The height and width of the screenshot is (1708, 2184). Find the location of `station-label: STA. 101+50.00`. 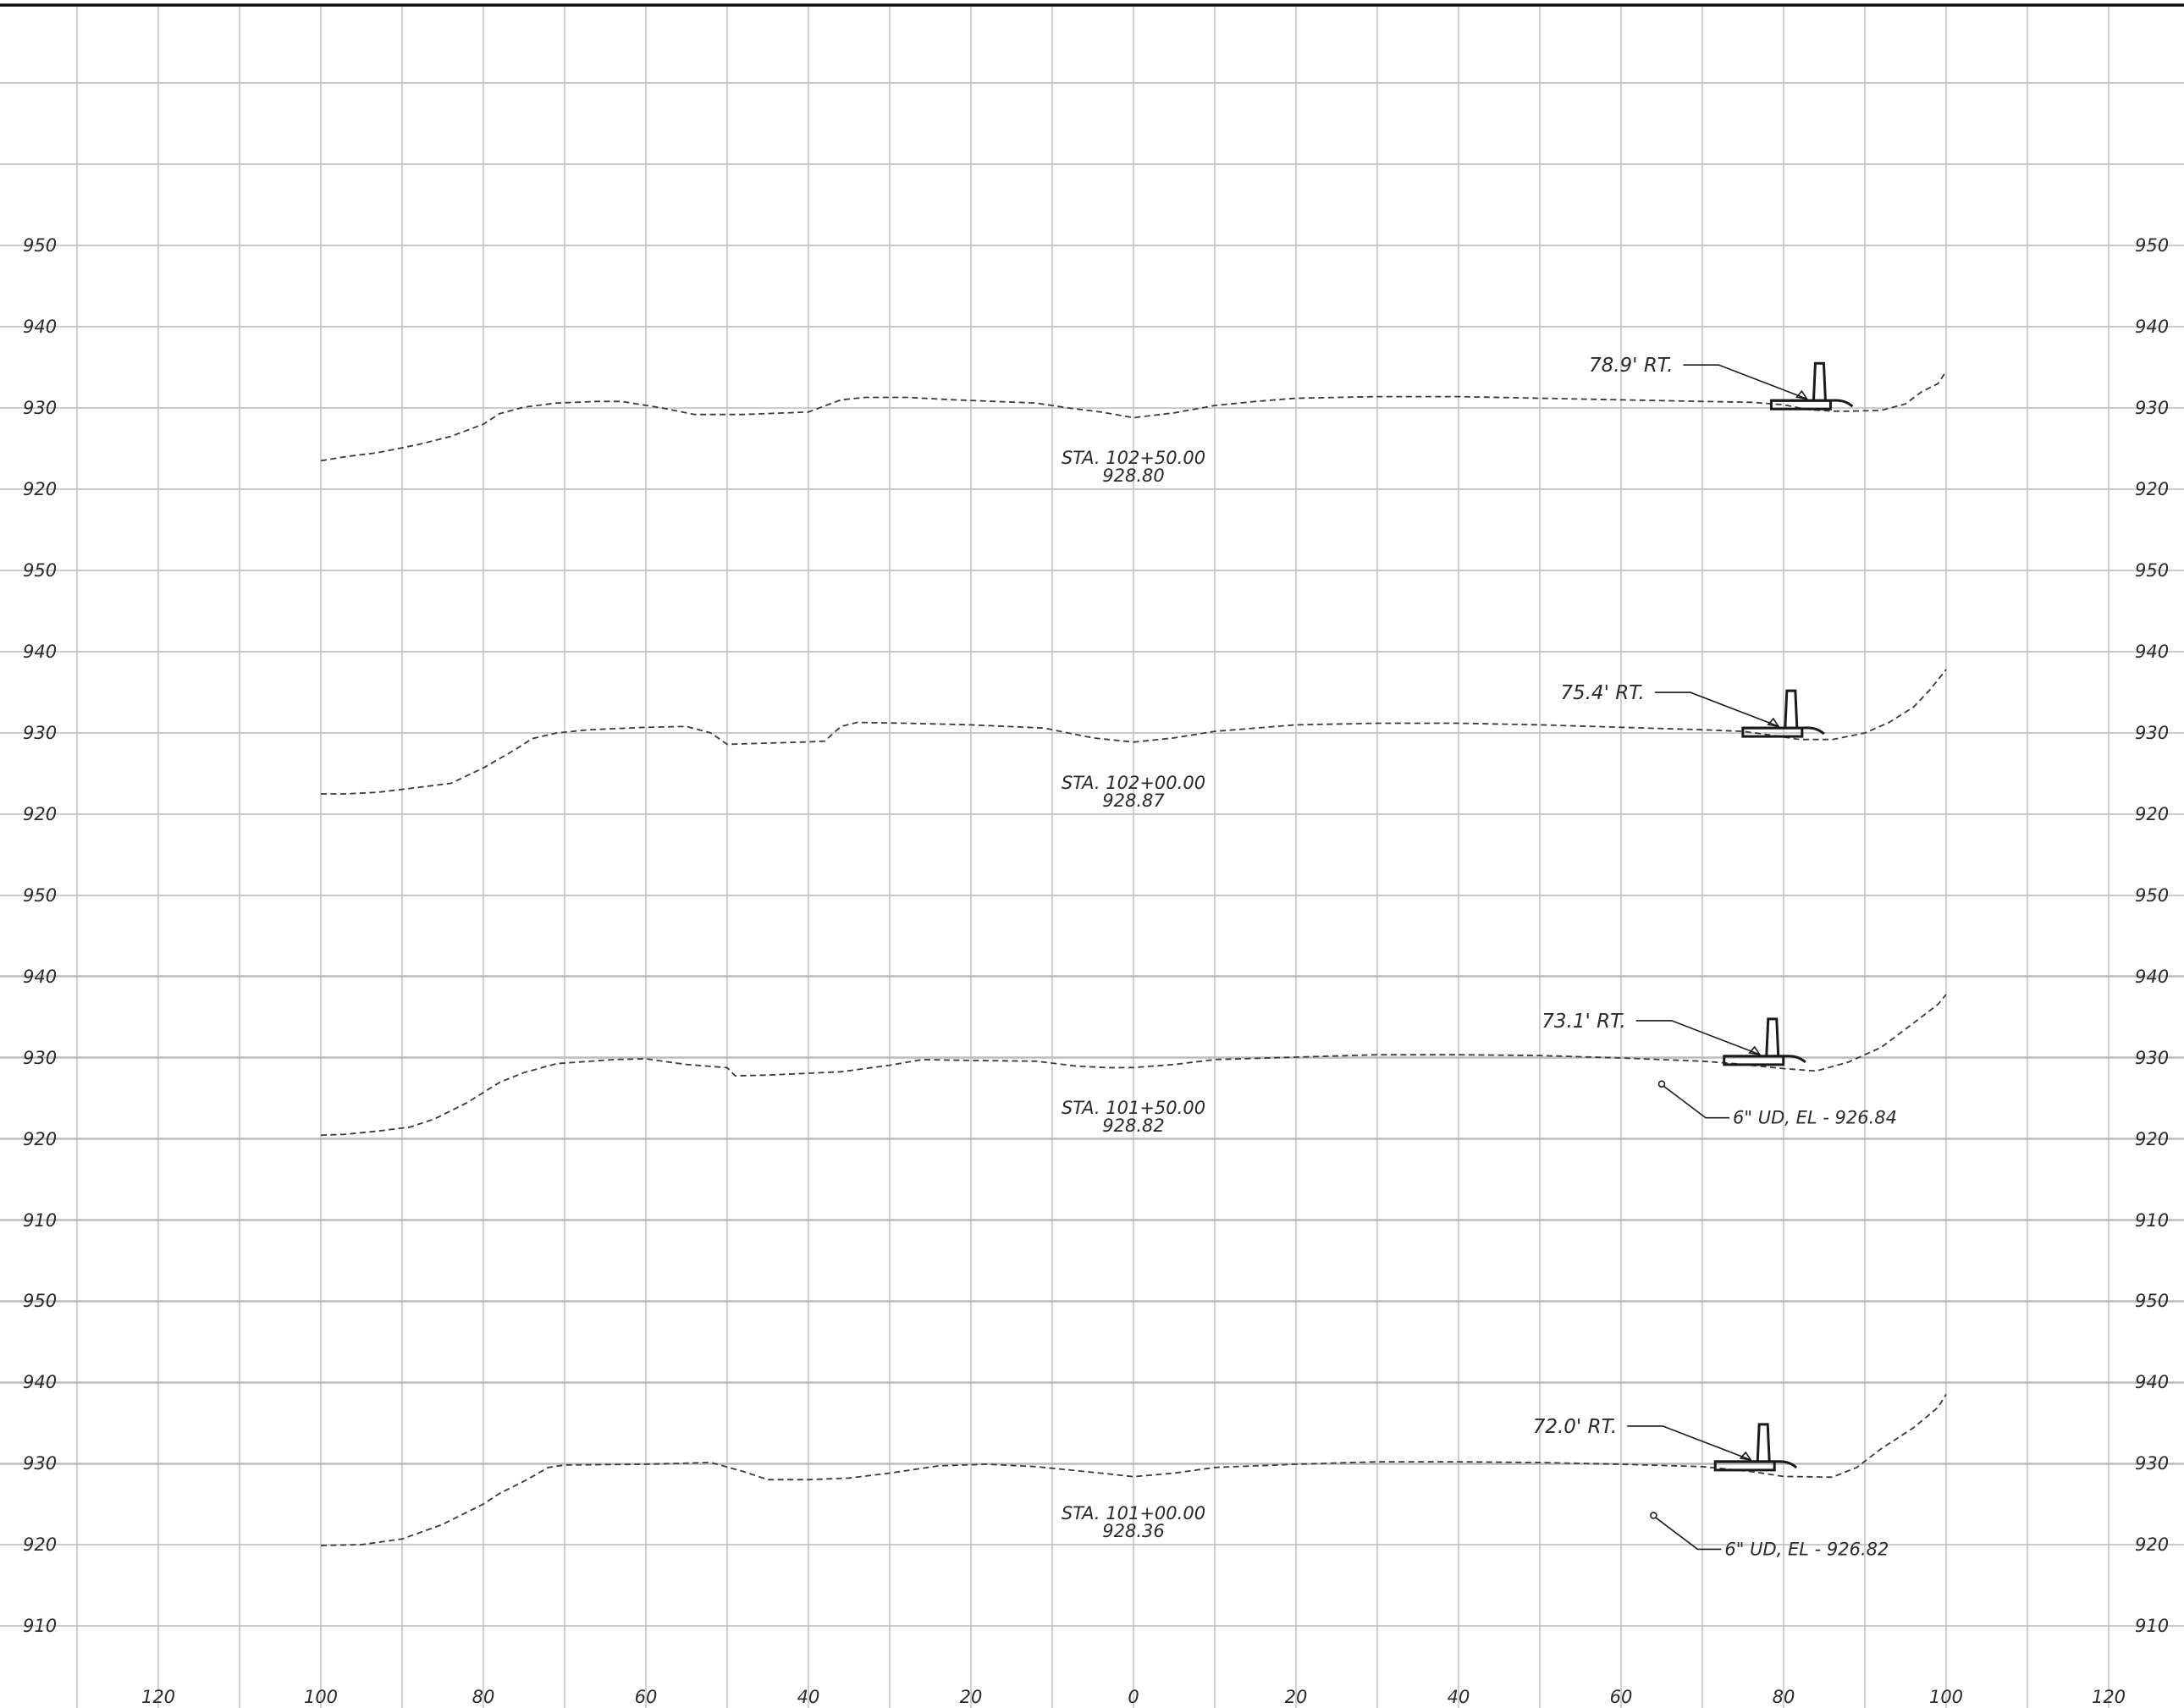

station-label: STA. 101+50.00 is located at coordinates (1133, 1108).